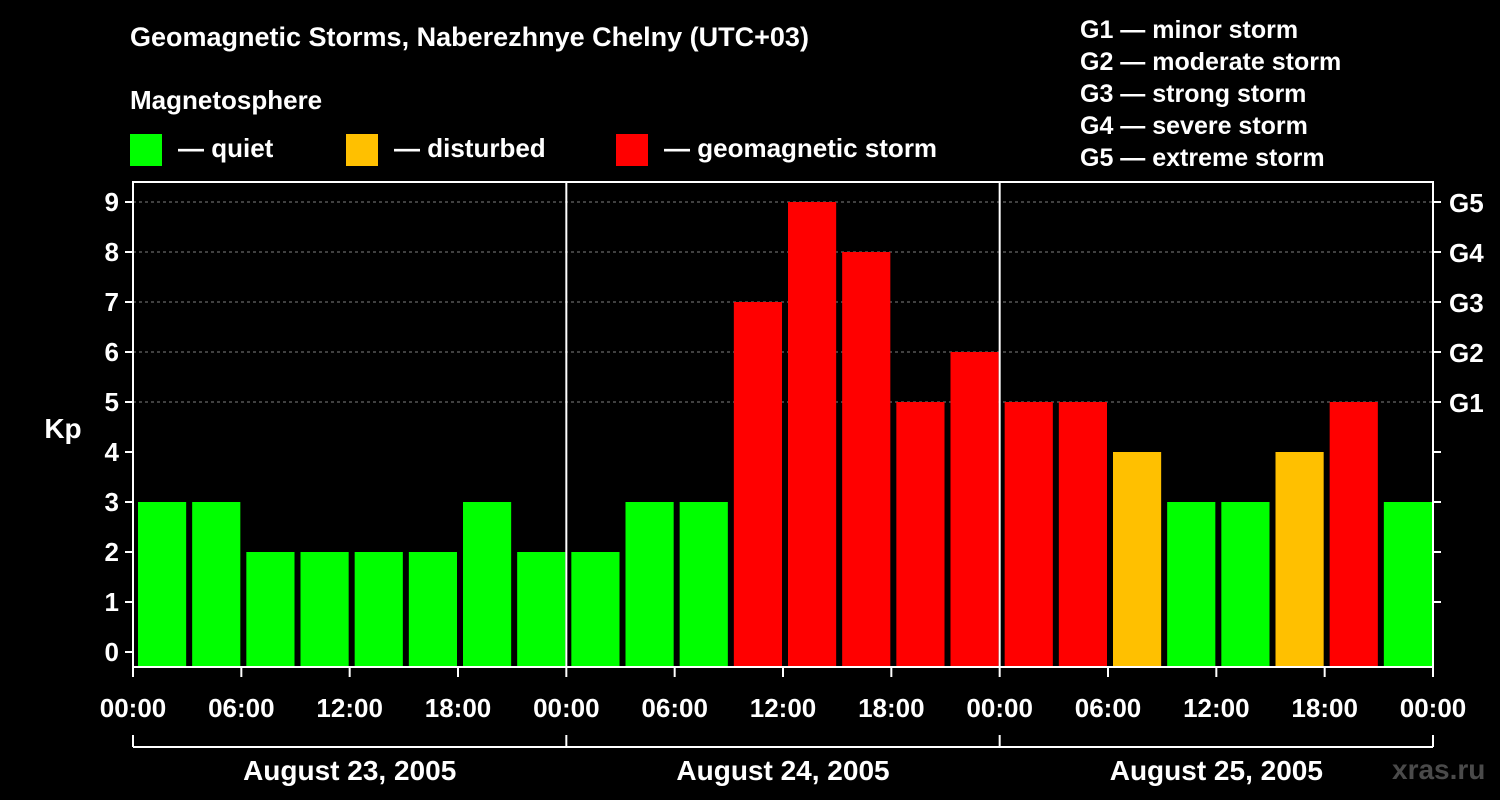 The image size is (1500, 800). What do you see at coordinates (112, 552) in the screenshot?
I see `y-tick-label: 2` at bounding box center [112, 552].